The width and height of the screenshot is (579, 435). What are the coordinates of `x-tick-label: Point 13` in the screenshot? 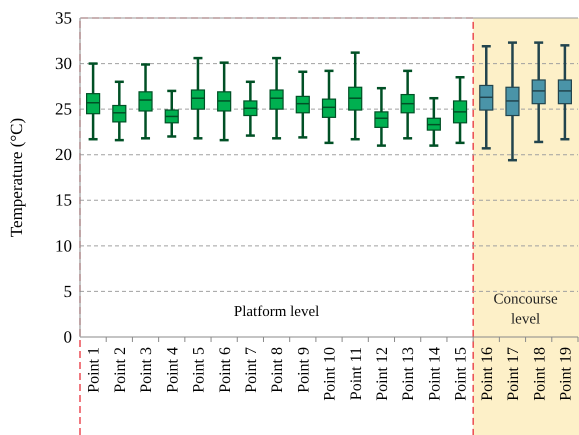 It's located at (409, 374).